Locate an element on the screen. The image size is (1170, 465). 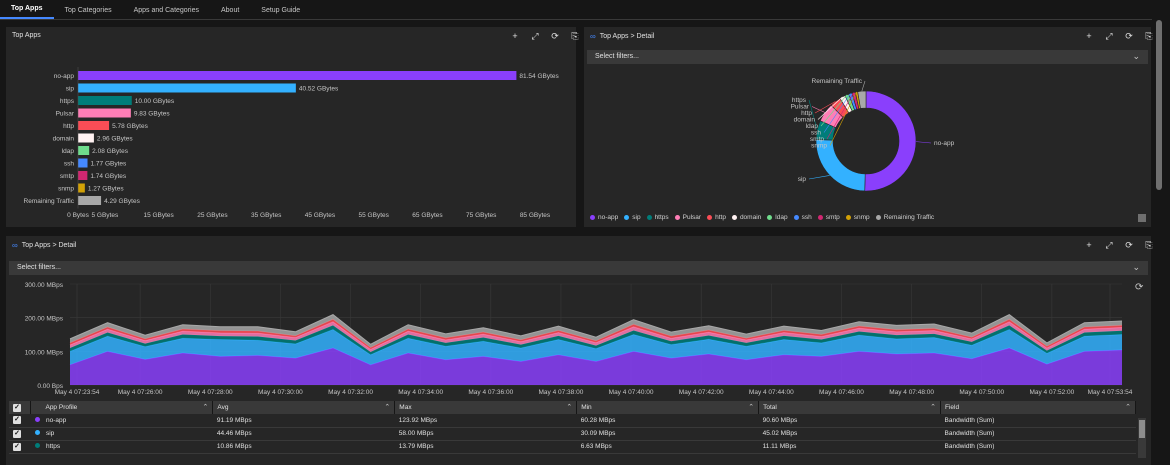
bar-label-smtp: smtp is located at coordinates (67, 176).